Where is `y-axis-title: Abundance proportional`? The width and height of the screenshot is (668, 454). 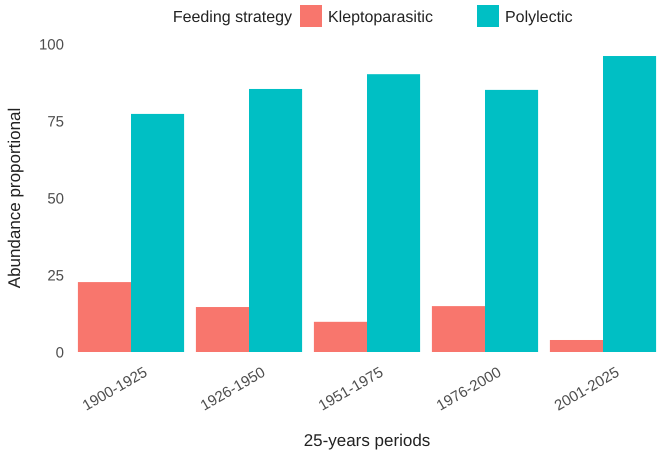
y-axis-title: Abundance proportional is located at coordinates (14, 198).